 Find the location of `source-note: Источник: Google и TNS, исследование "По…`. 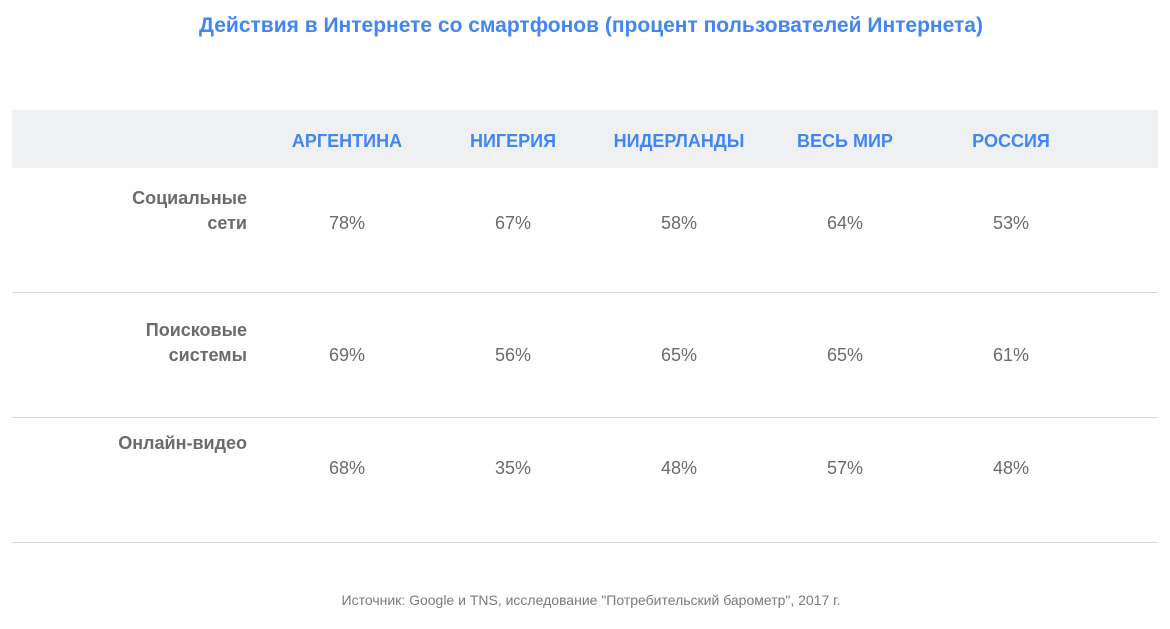

source-note: Источник: Google и TNS, исследование "По… is located at coordinates (591, 600).